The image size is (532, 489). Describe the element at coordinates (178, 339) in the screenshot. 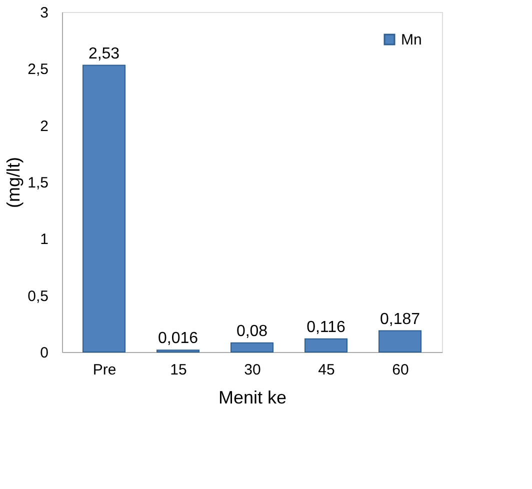

I see `data-label: 0,016` at that location.